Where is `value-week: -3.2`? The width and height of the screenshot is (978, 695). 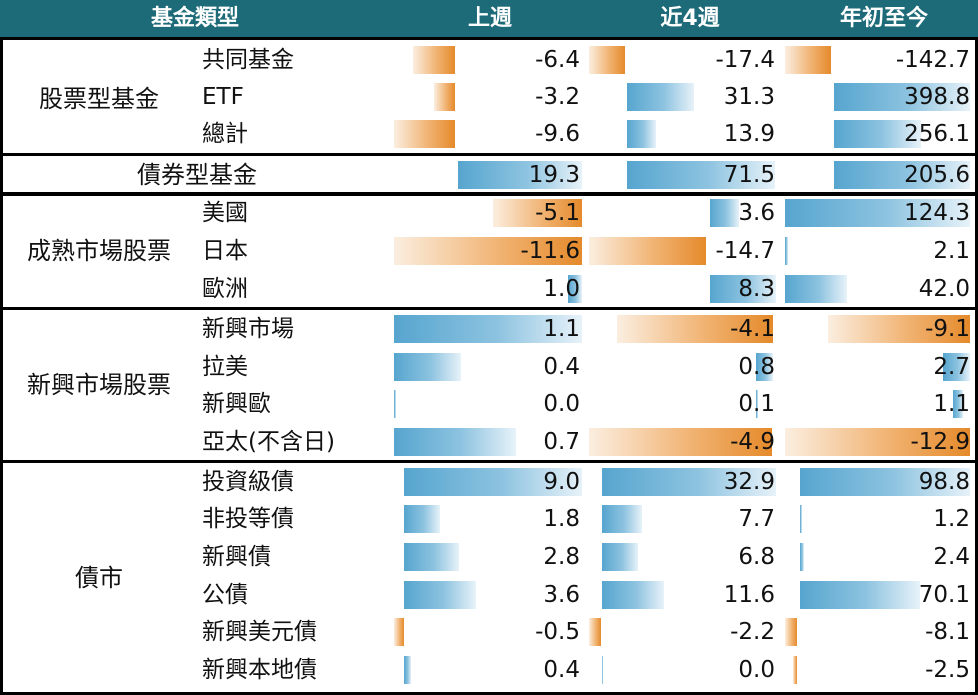
value-week: -3.2 is located at coordinates (557, 97).